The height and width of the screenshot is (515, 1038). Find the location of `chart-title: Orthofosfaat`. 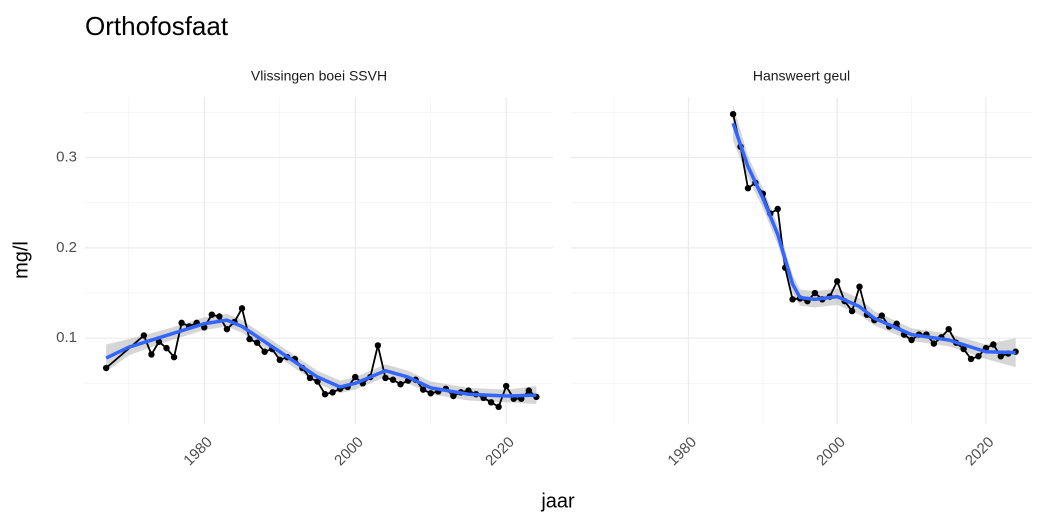

chart-title: Orthofosfaat is located at coordinates (157, 26).